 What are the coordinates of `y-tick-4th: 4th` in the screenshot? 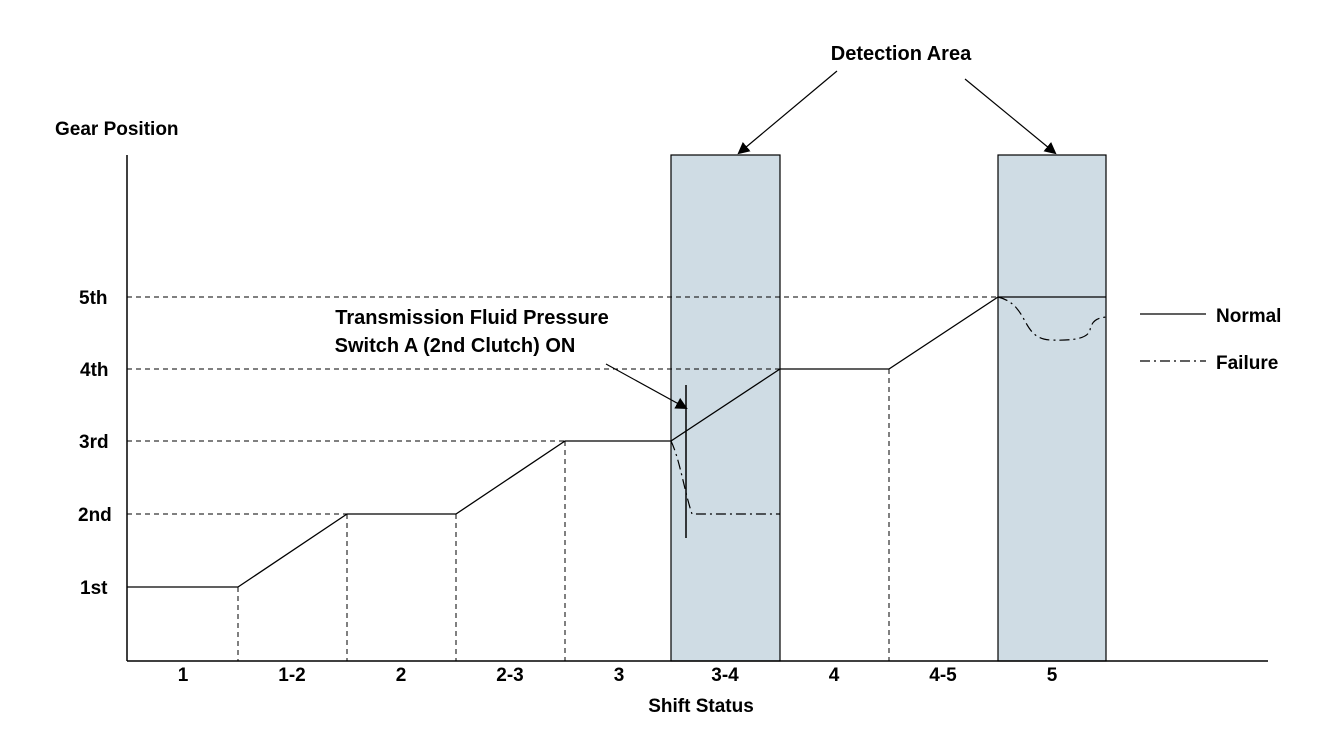 It's located at (94, 370).